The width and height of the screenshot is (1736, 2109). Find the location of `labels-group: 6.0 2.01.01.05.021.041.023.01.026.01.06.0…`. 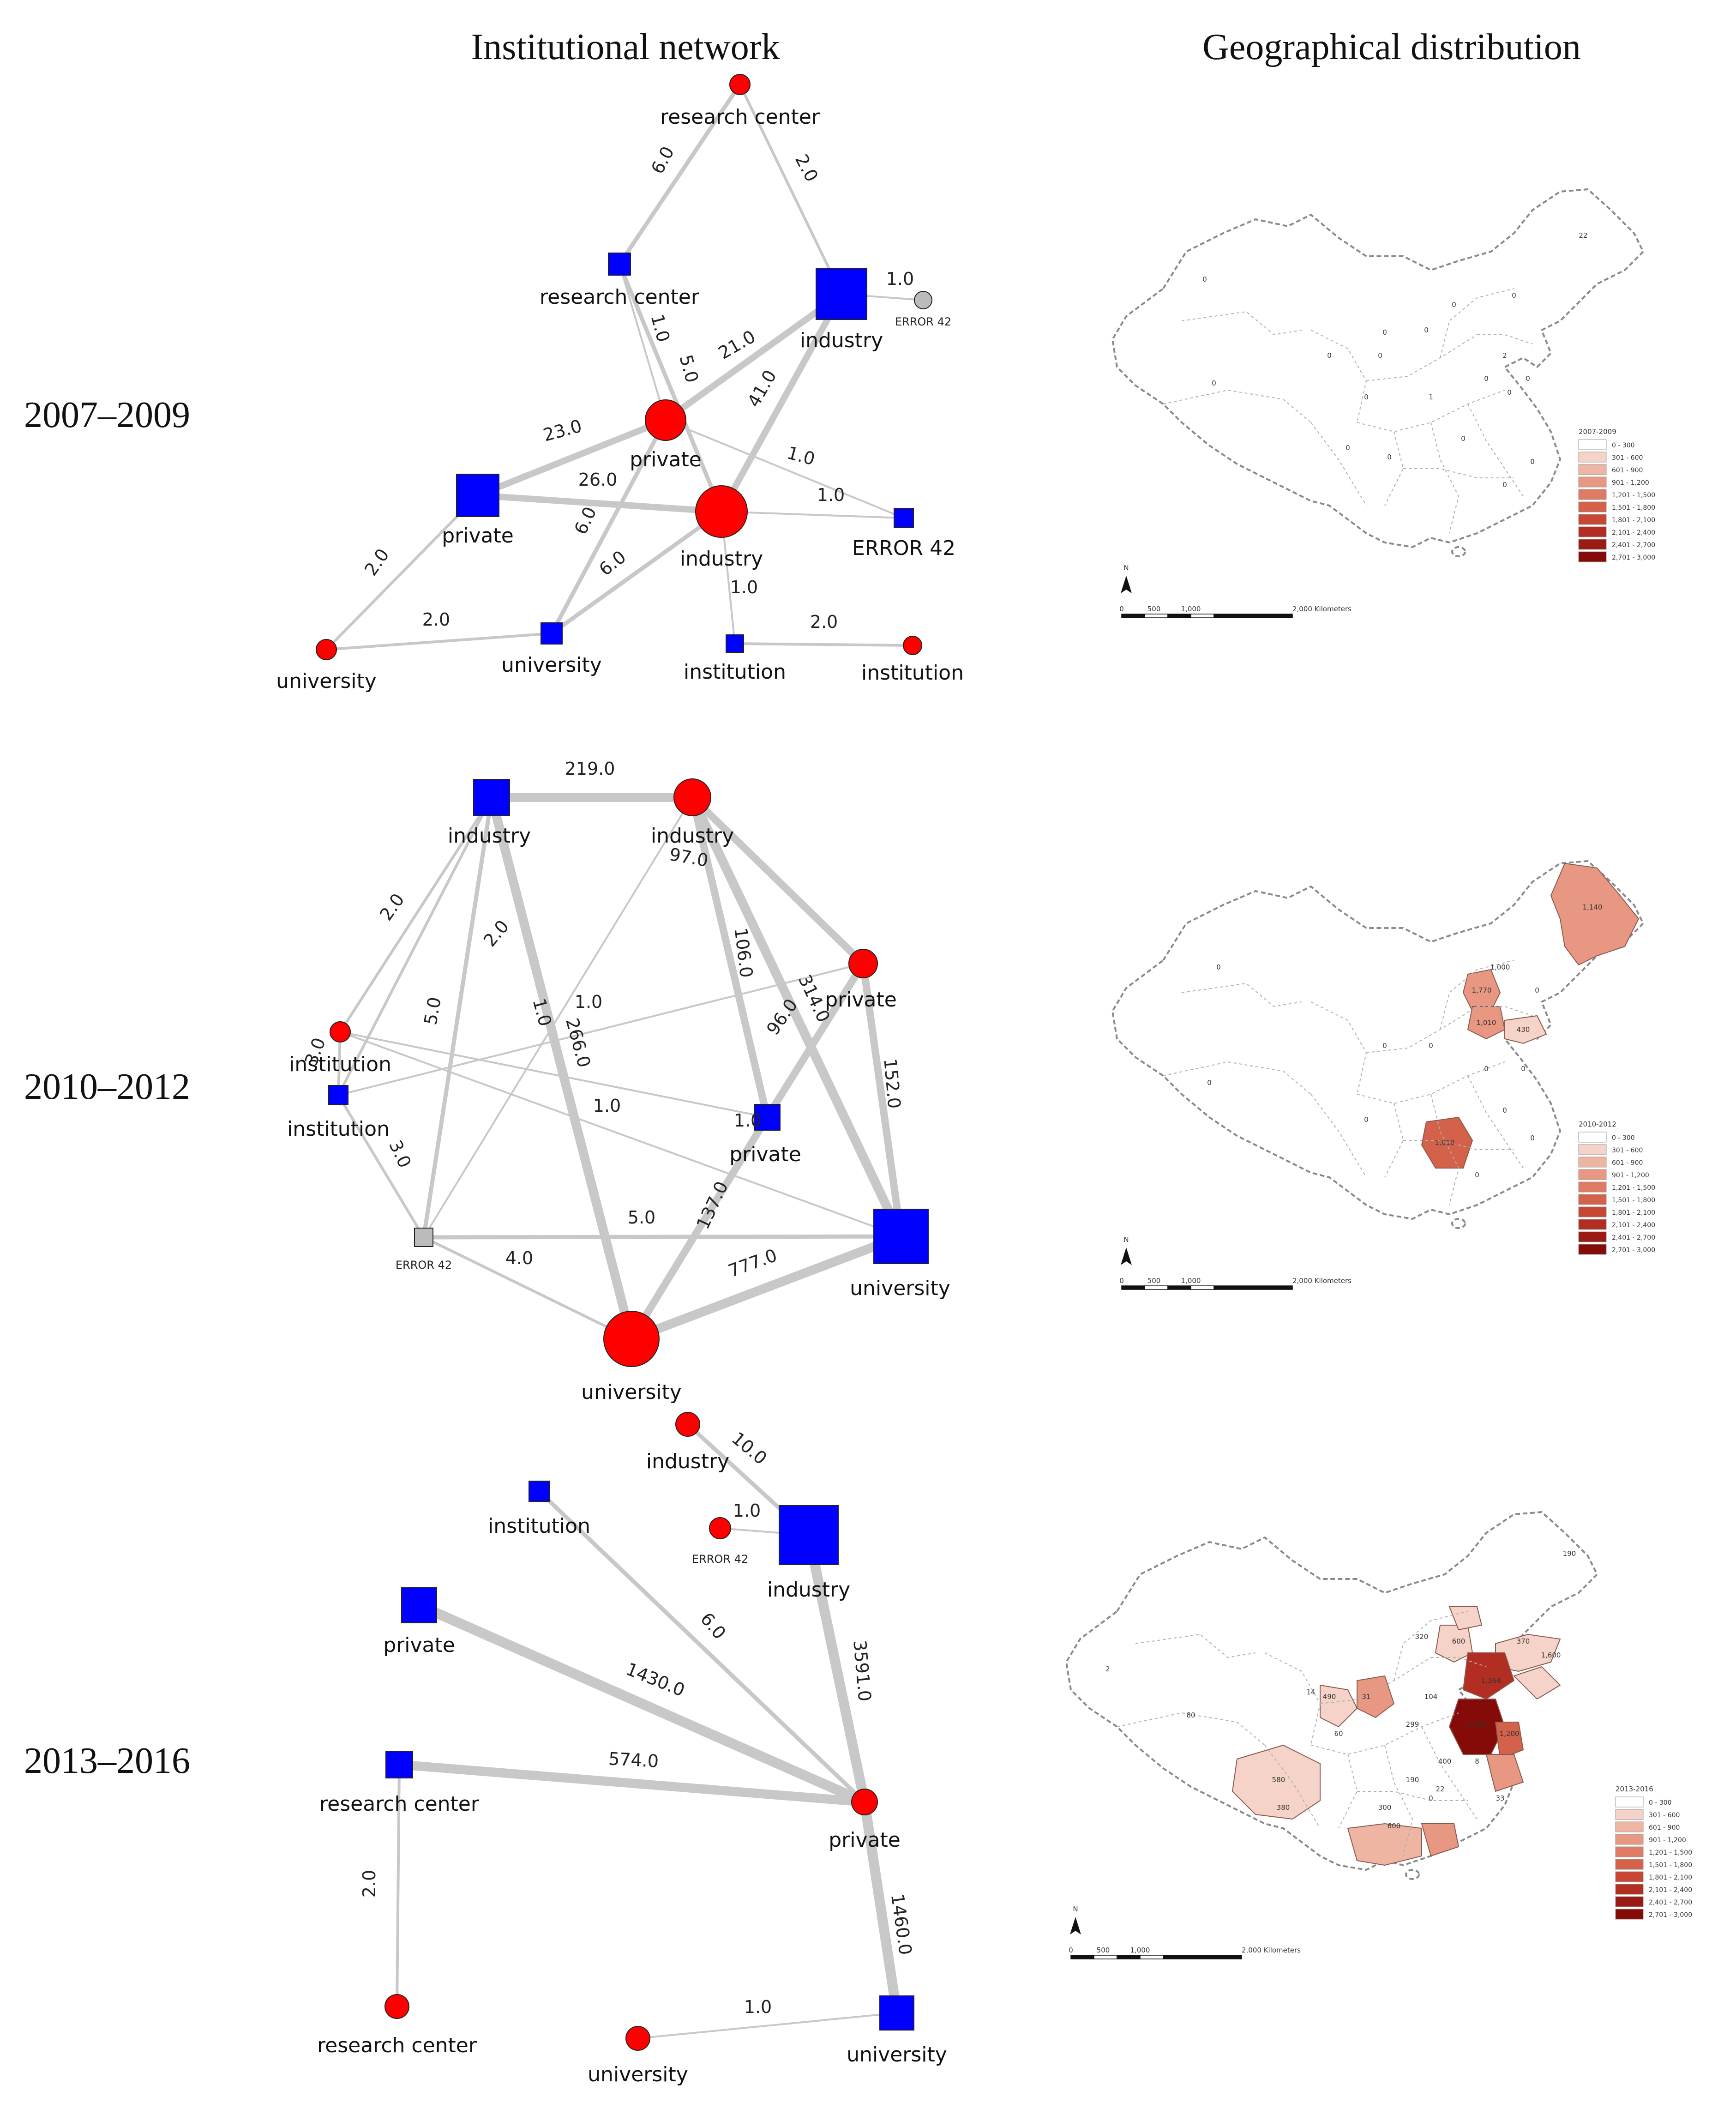

labels-group: 6.0 2.01.01.05.021.041.023.01.026.01.06.0… is located at coordinates (620, 399).